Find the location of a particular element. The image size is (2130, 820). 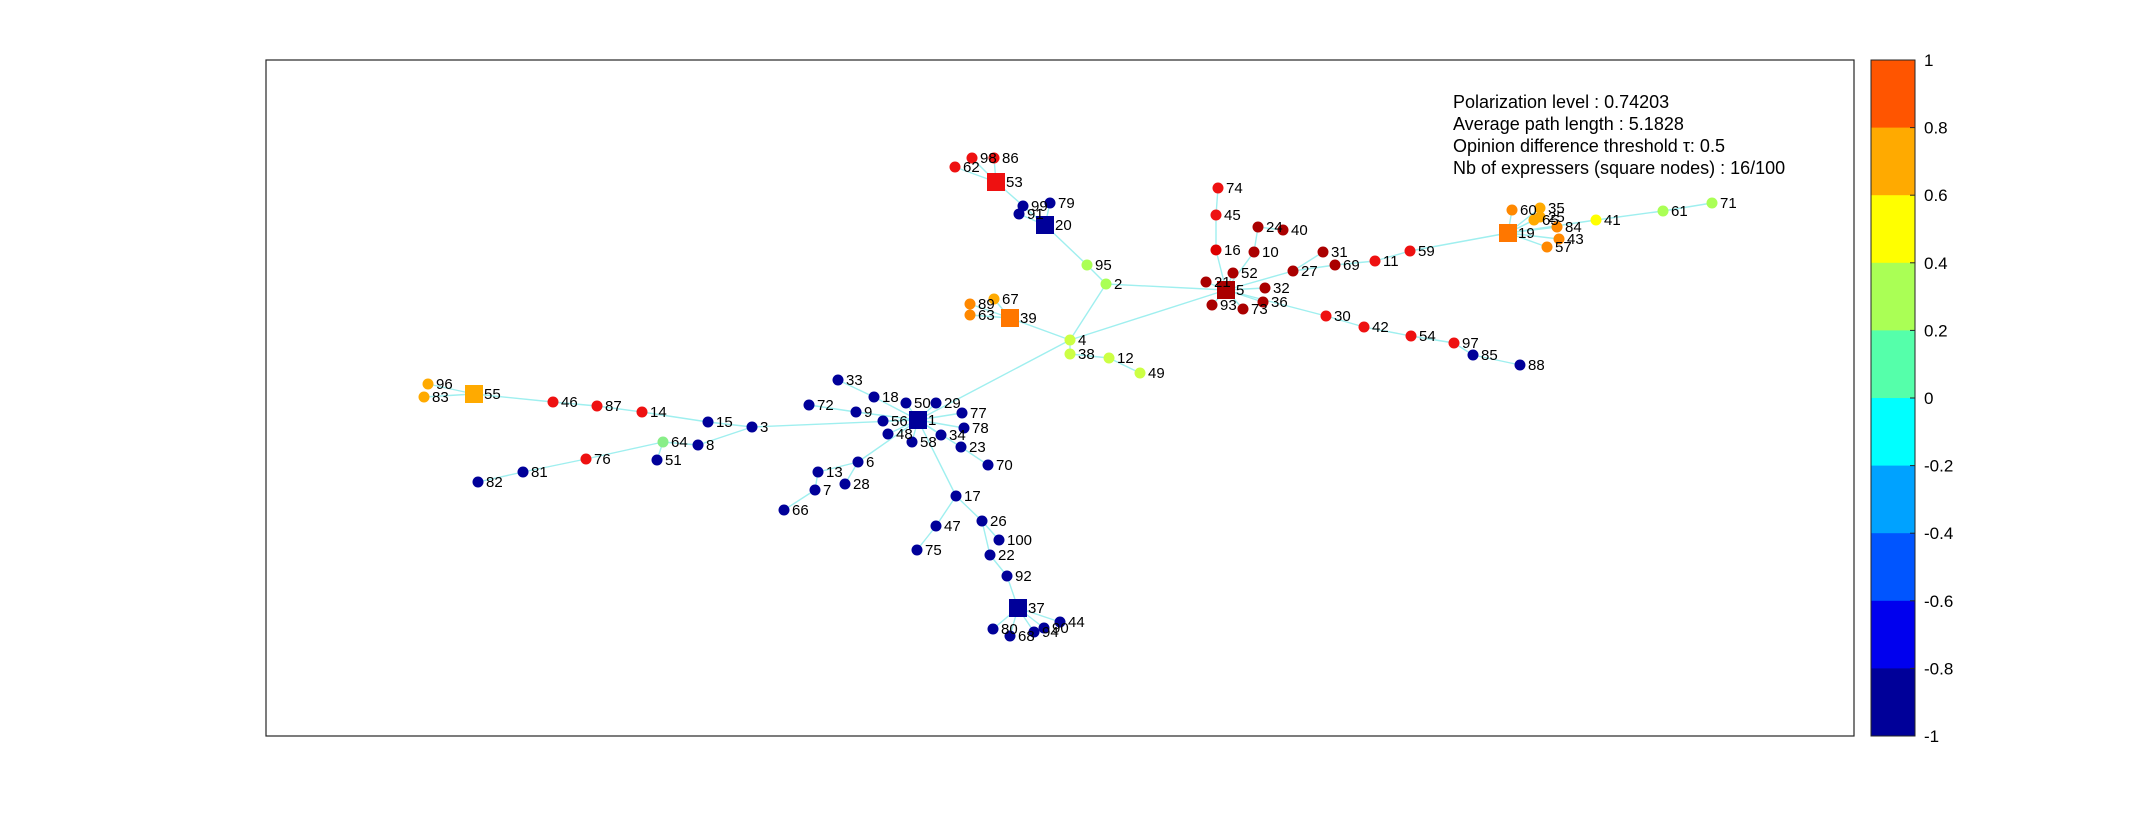

node-label-52: 52 is located at coordinates (1249, 273).